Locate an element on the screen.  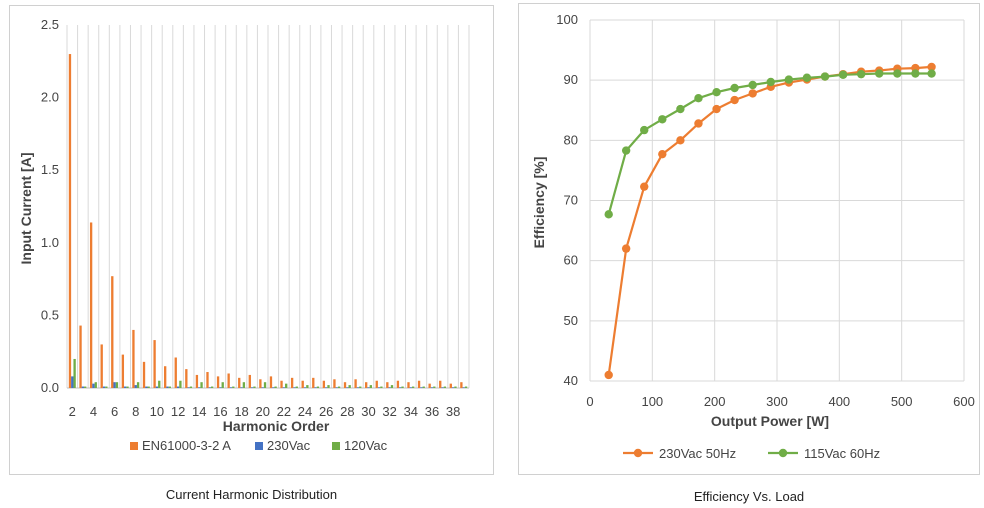
x-tick-label: 14 is located at coordinates (199, 411).